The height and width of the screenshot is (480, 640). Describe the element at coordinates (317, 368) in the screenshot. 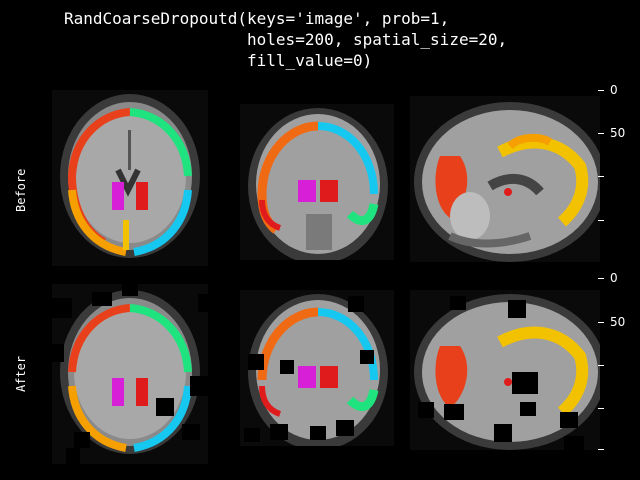

I see `coronal-after-image` at that location.